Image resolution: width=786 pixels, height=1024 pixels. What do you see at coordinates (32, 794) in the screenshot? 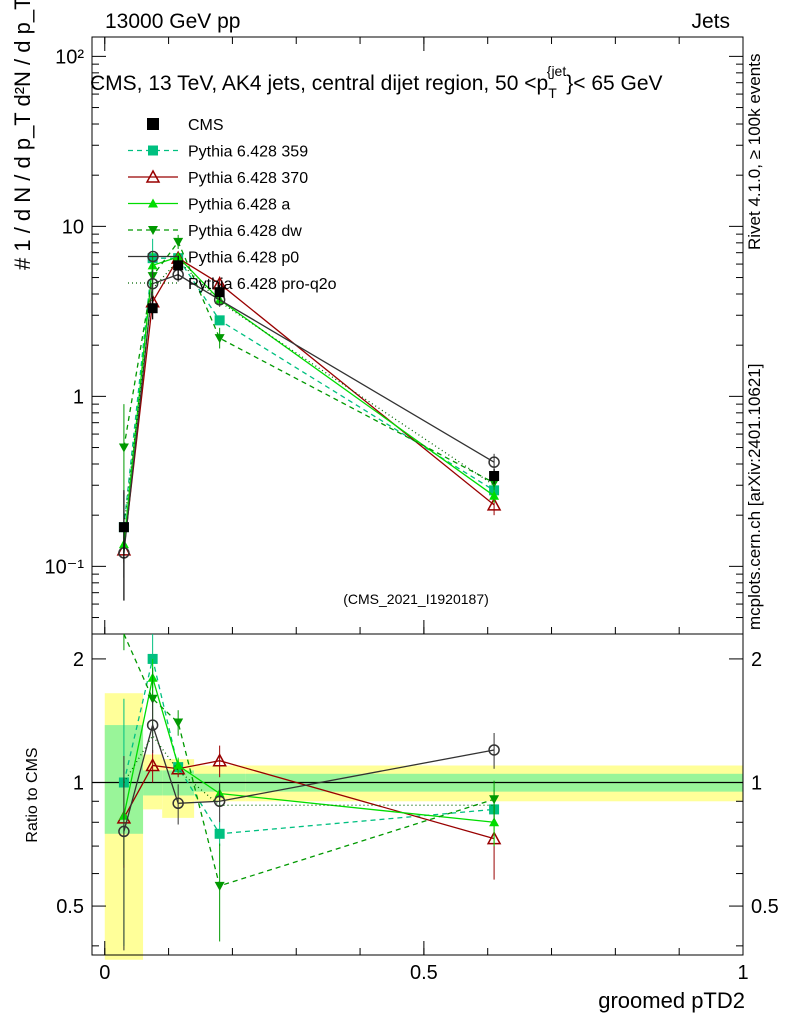
I see `lower-ylabel: Ratio to CMS` at bounding box center [32, 794].